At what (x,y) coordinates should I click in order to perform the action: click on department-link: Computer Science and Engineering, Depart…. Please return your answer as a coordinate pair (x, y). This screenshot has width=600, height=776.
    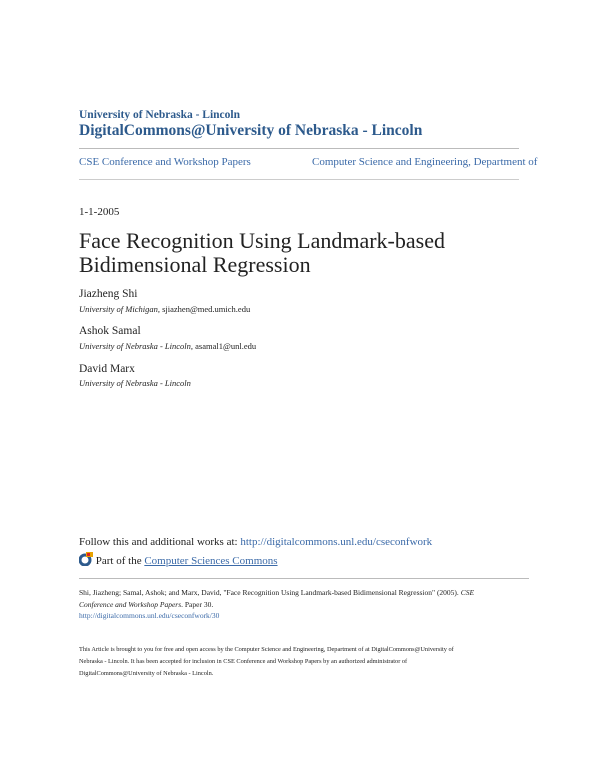
    Looking at the image, I should click on (425, 162).